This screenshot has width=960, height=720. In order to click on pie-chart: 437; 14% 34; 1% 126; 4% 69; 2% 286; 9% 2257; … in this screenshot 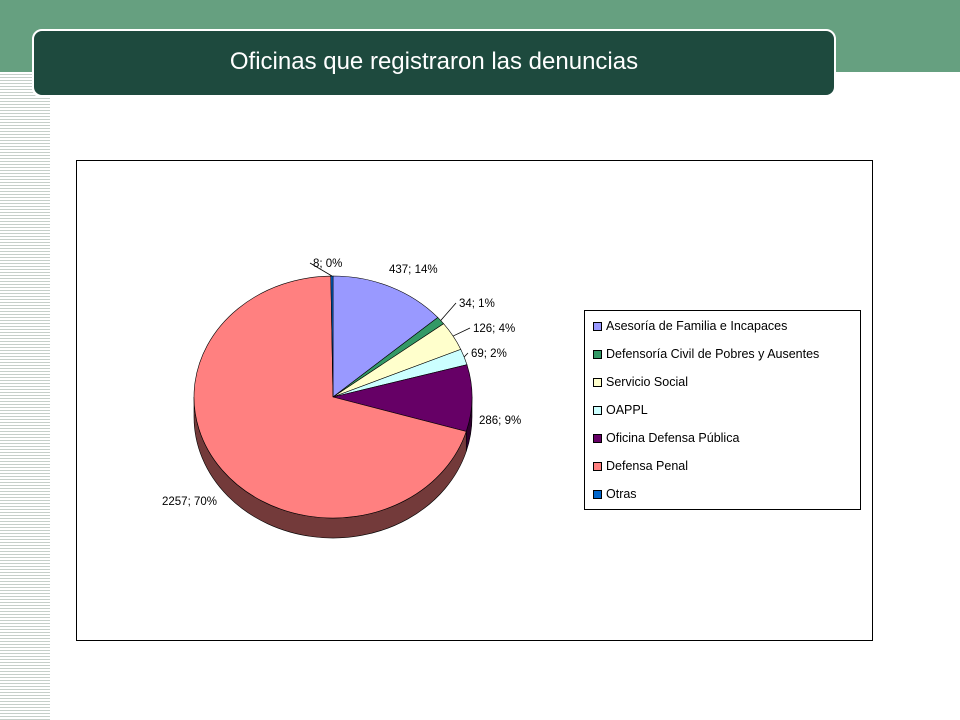, I will do `click(341, 398)`.